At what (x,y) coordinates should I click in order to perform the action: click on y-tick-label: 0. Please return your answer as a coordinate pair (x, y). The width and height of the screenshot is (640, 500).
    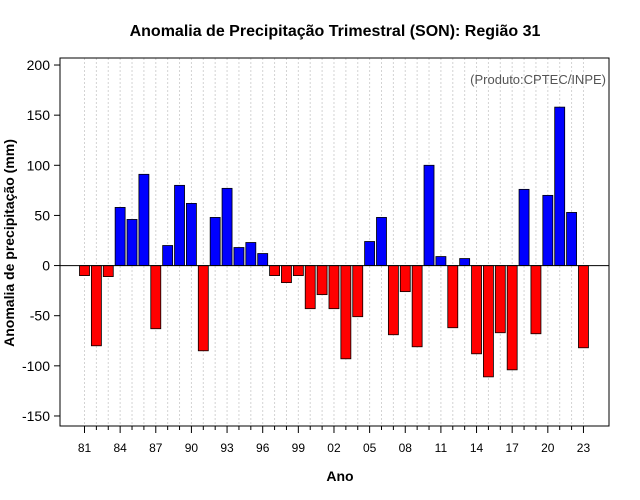
    Looking at the image, I should click on (46, 266).